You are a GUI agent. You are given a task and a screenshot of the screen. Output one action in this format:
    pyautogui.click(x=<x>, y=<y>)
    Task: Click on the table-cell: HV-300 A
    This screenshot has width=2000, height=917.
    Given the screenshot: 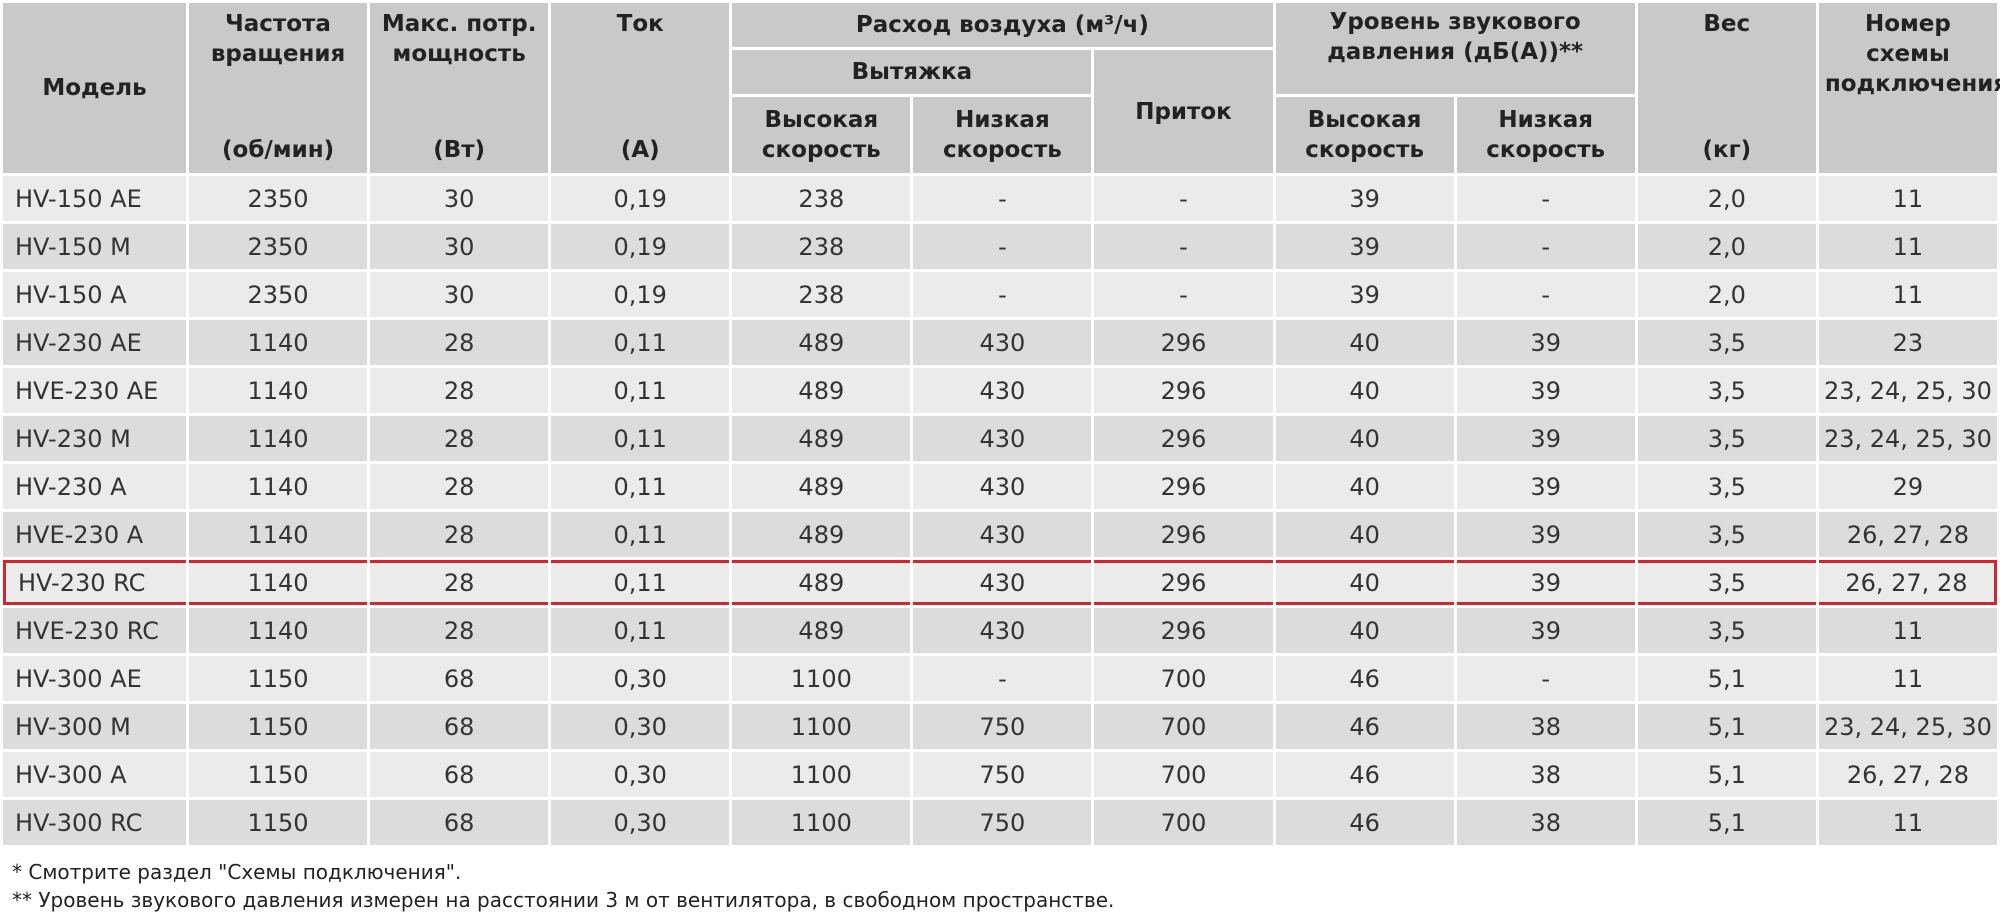 What is the action you would take?
    pyautogui.click(x=94, y=774)
    